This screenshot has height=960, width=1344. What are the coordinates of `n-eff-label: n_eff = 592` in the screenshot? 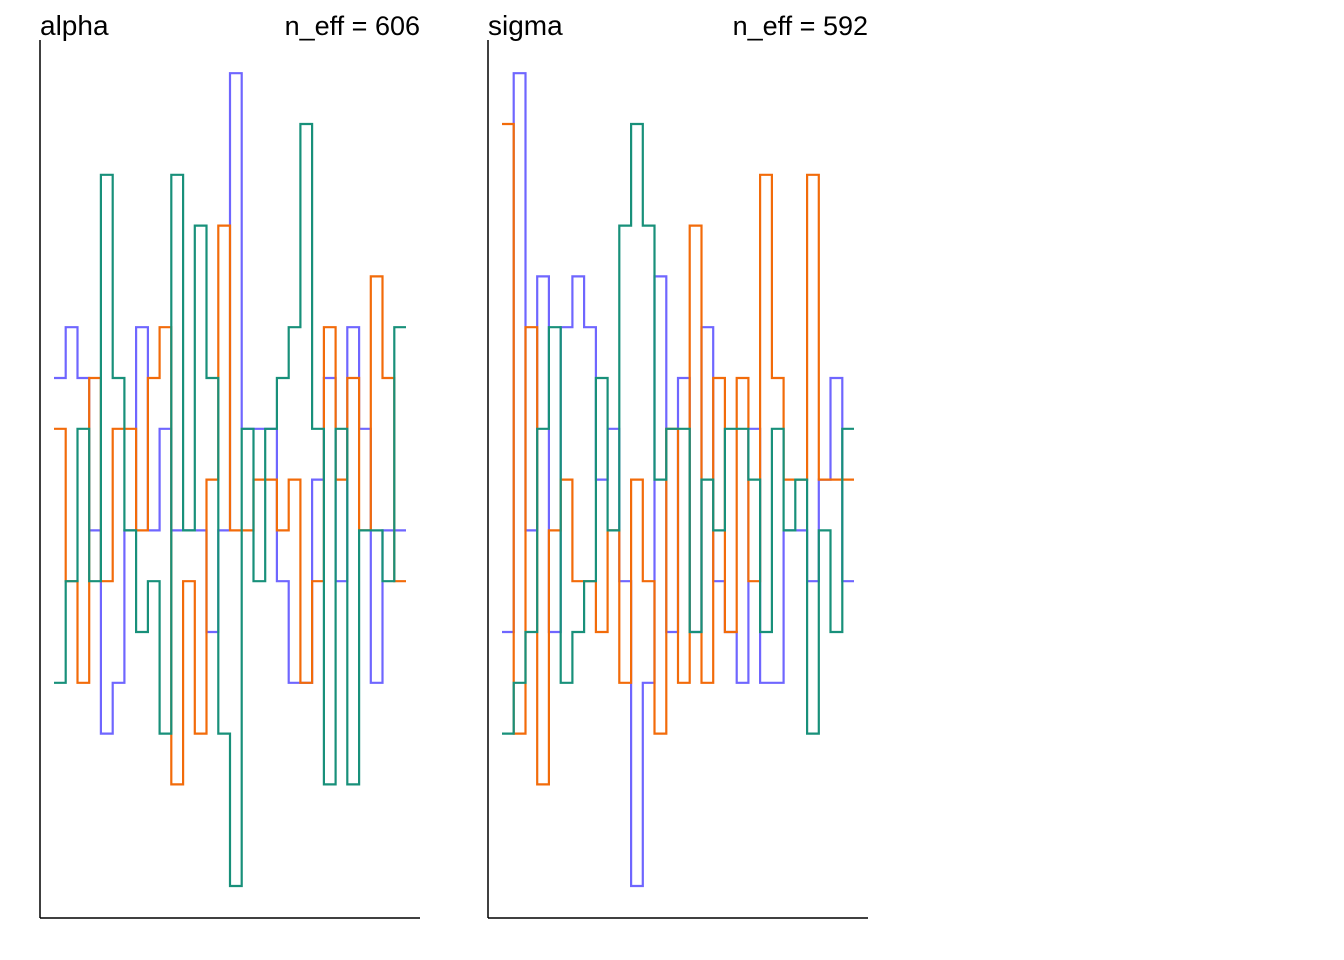 It's located at (800, 26).